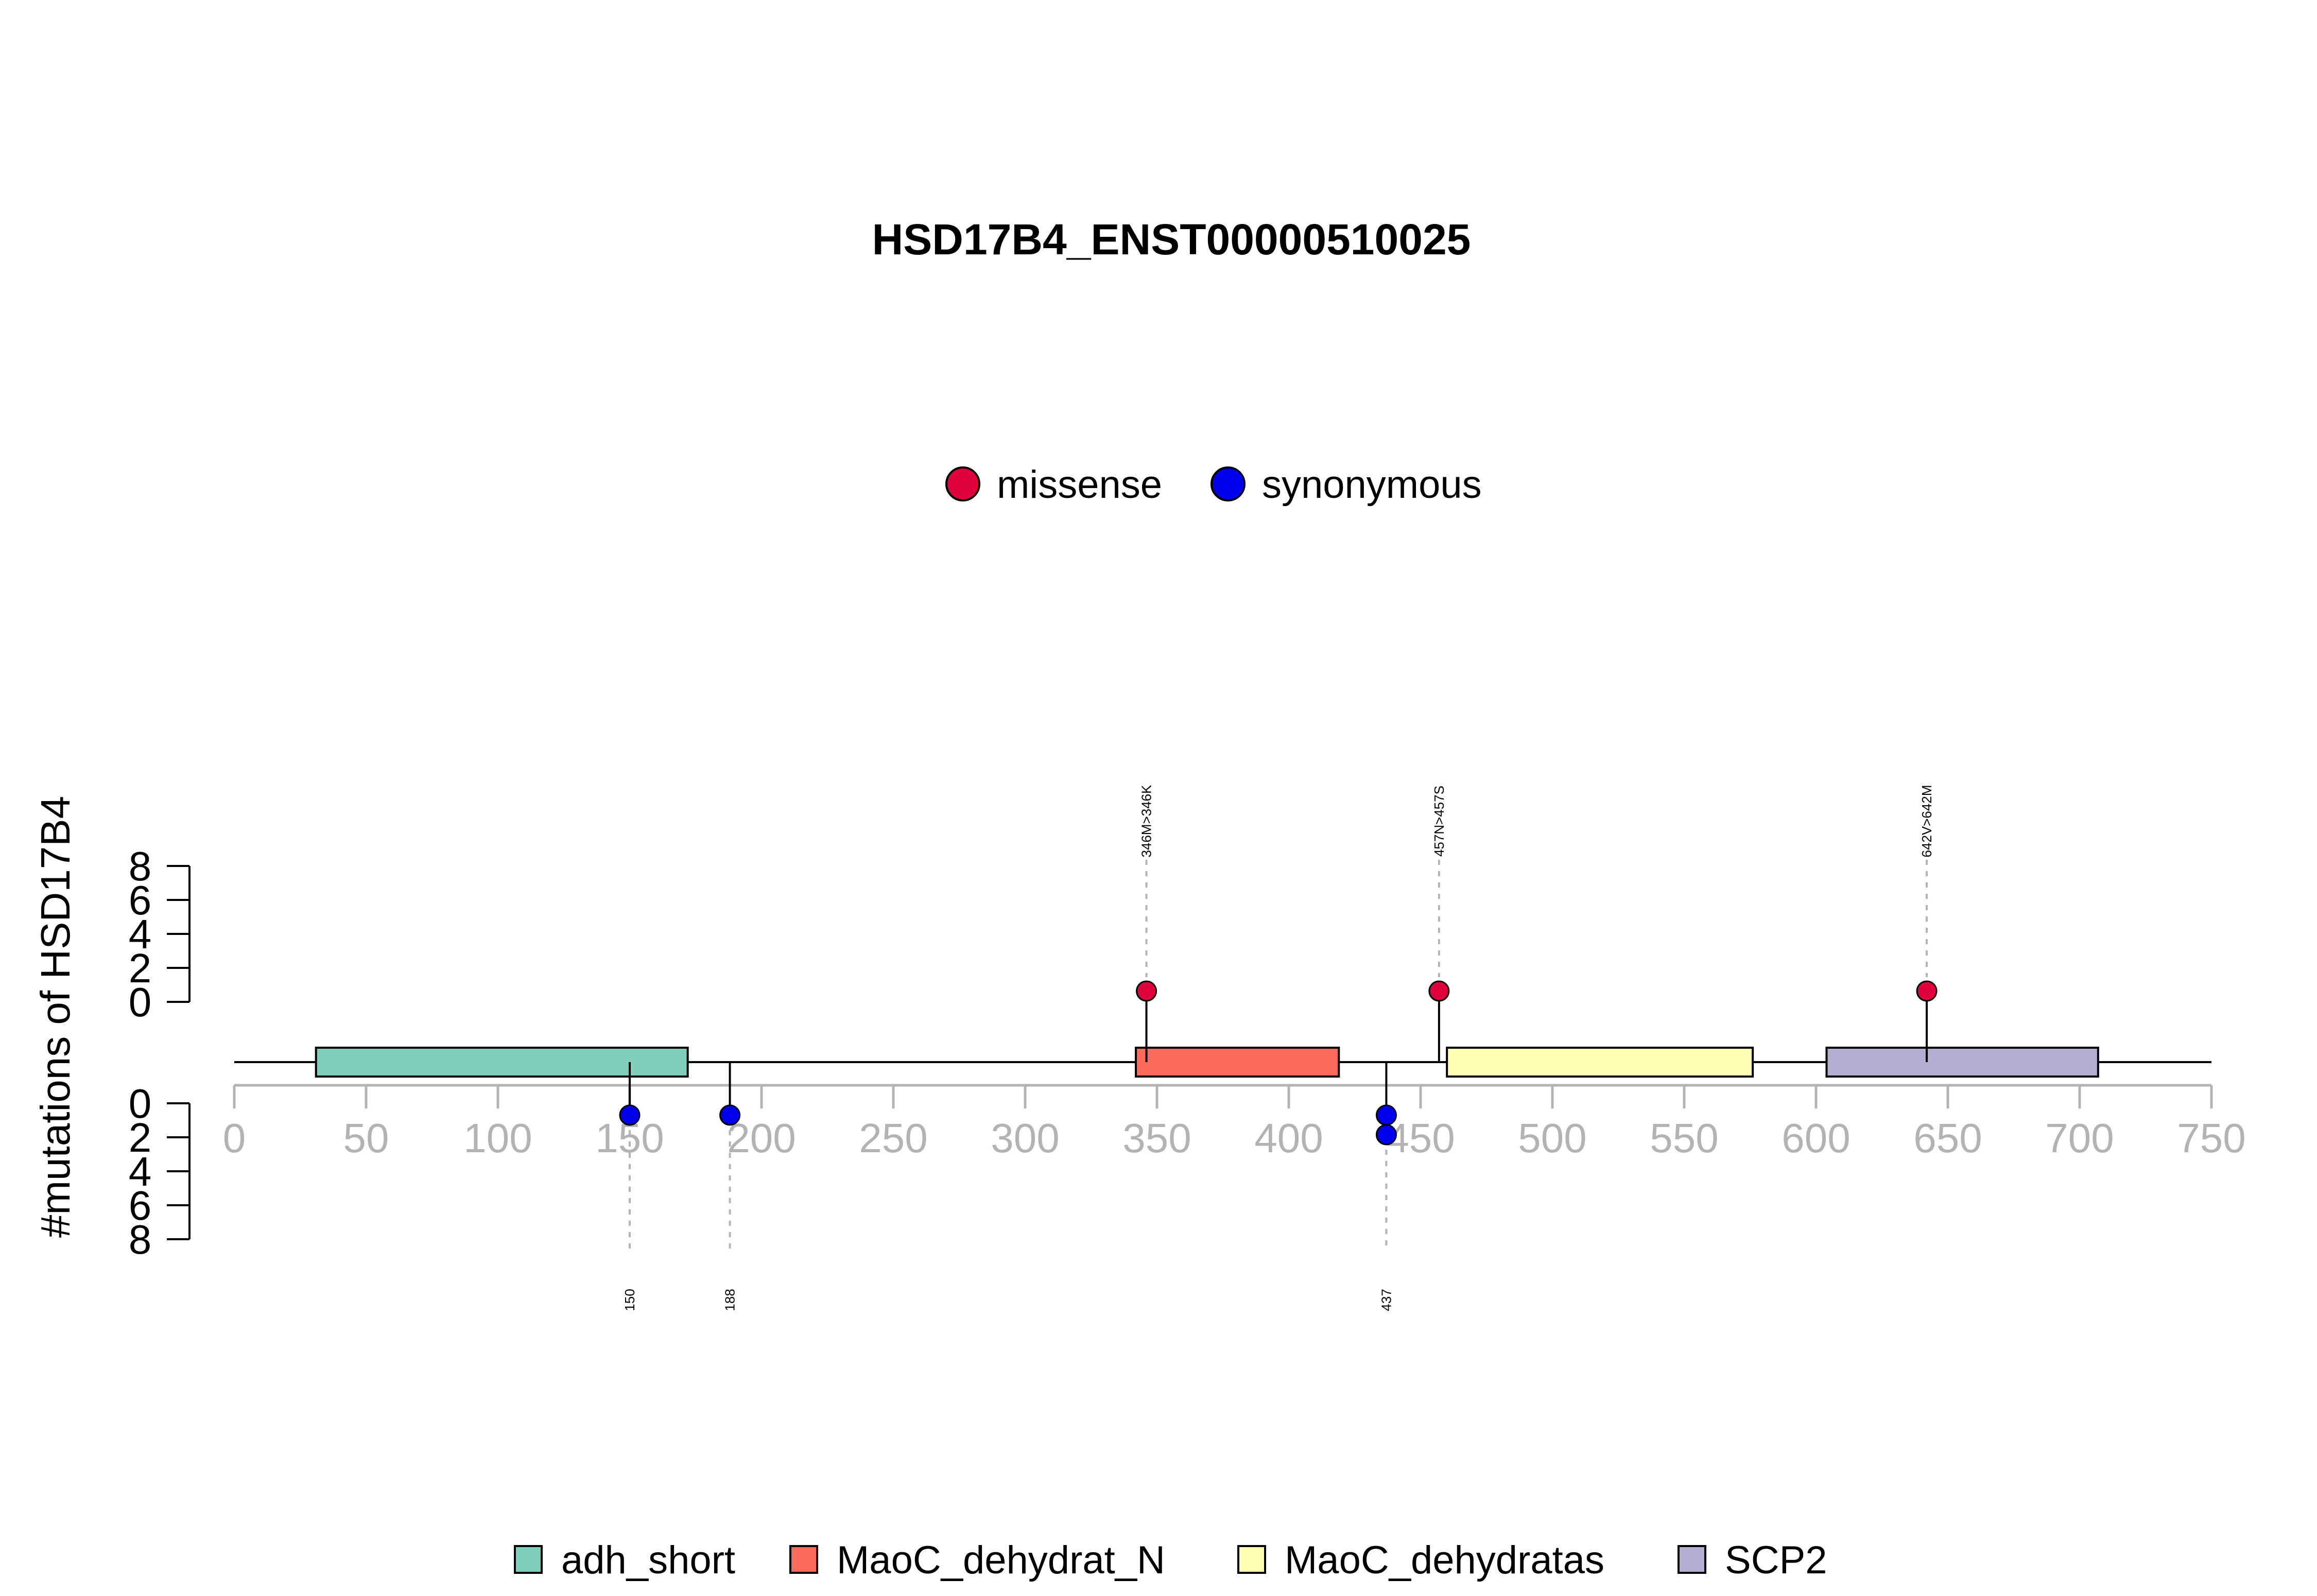 The height and width of the screenshot is (1596, 2317). What do you see at coordinates (1228, 483) in the screenshot?
I see `legend-marker-synonymous` at bounding box center [1228, 483].